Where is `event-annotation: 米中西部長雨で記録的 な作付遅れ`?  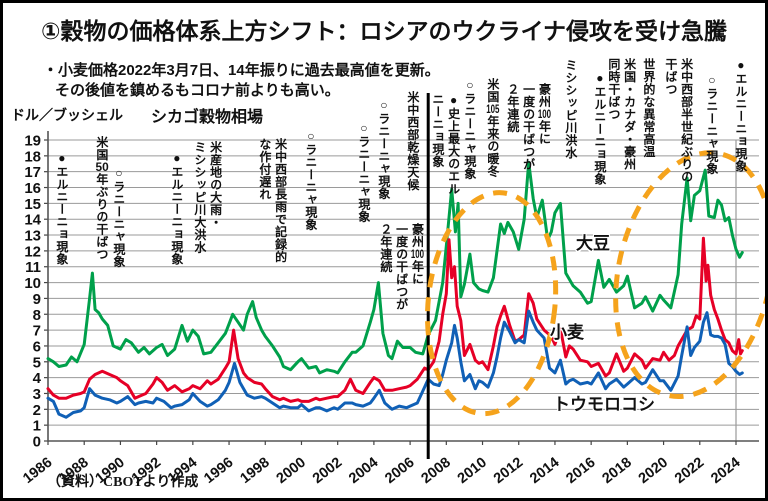
event-annotation: 米中西部長雨で記録的 な作付遅れ is located at coordinates (272, 200).